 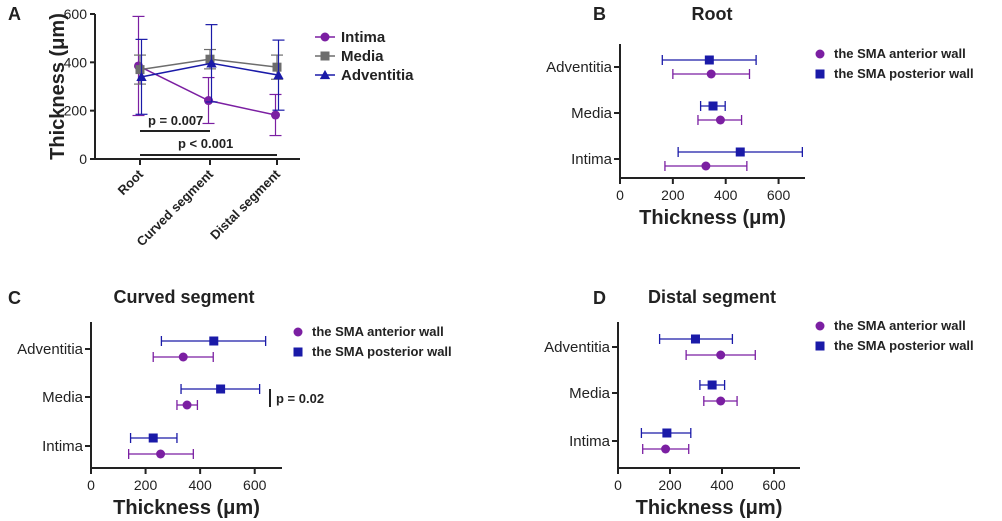 What do you see at coordinates (205, 143) in the screenshot?
I see `significance-label: p < 0.001` at bounding box center [205, 143].